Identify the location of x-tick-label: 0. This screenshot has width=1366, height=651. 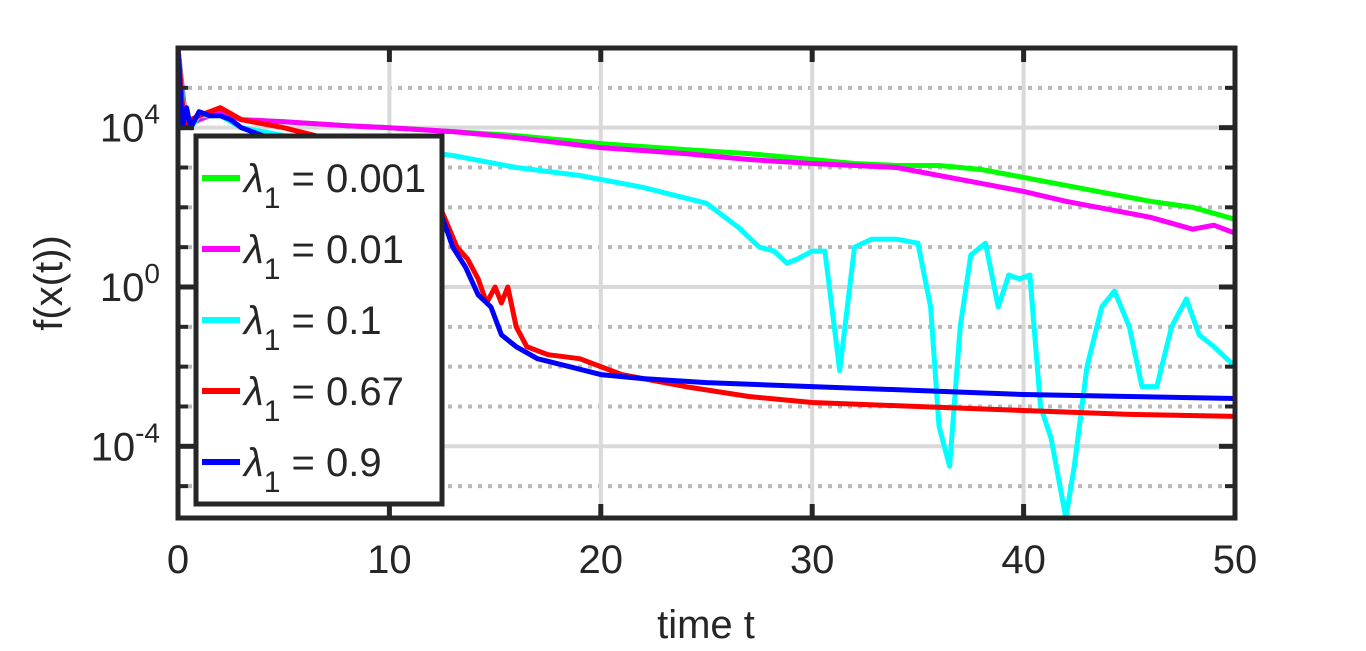
(178, 560).